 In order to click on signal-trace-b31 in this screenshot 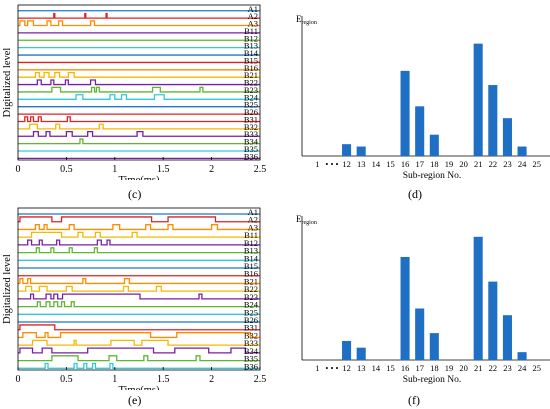, I will do `click(139, 327)`.